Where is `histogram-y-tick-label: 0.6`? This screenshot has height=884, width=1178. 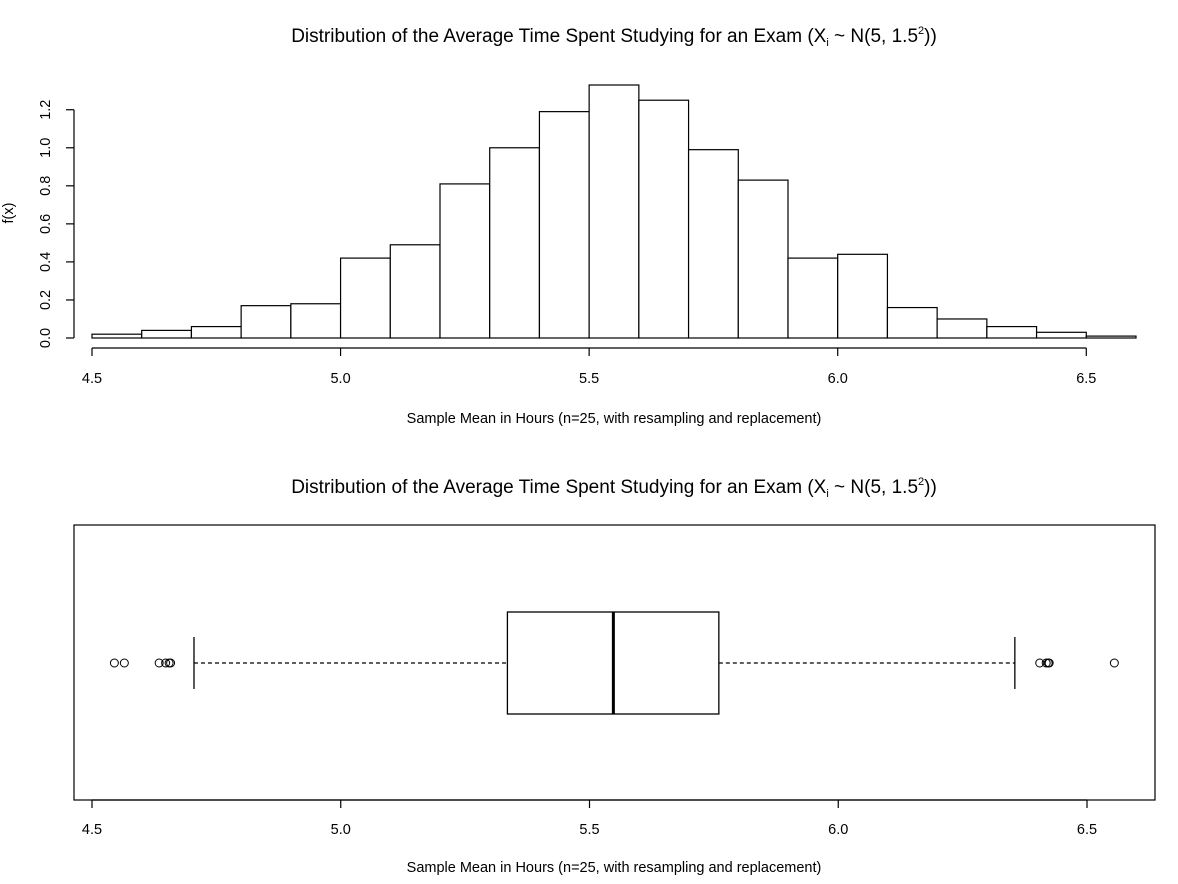 histogram-y-tick-label: 0.6 is located at coordinates (46, 224).